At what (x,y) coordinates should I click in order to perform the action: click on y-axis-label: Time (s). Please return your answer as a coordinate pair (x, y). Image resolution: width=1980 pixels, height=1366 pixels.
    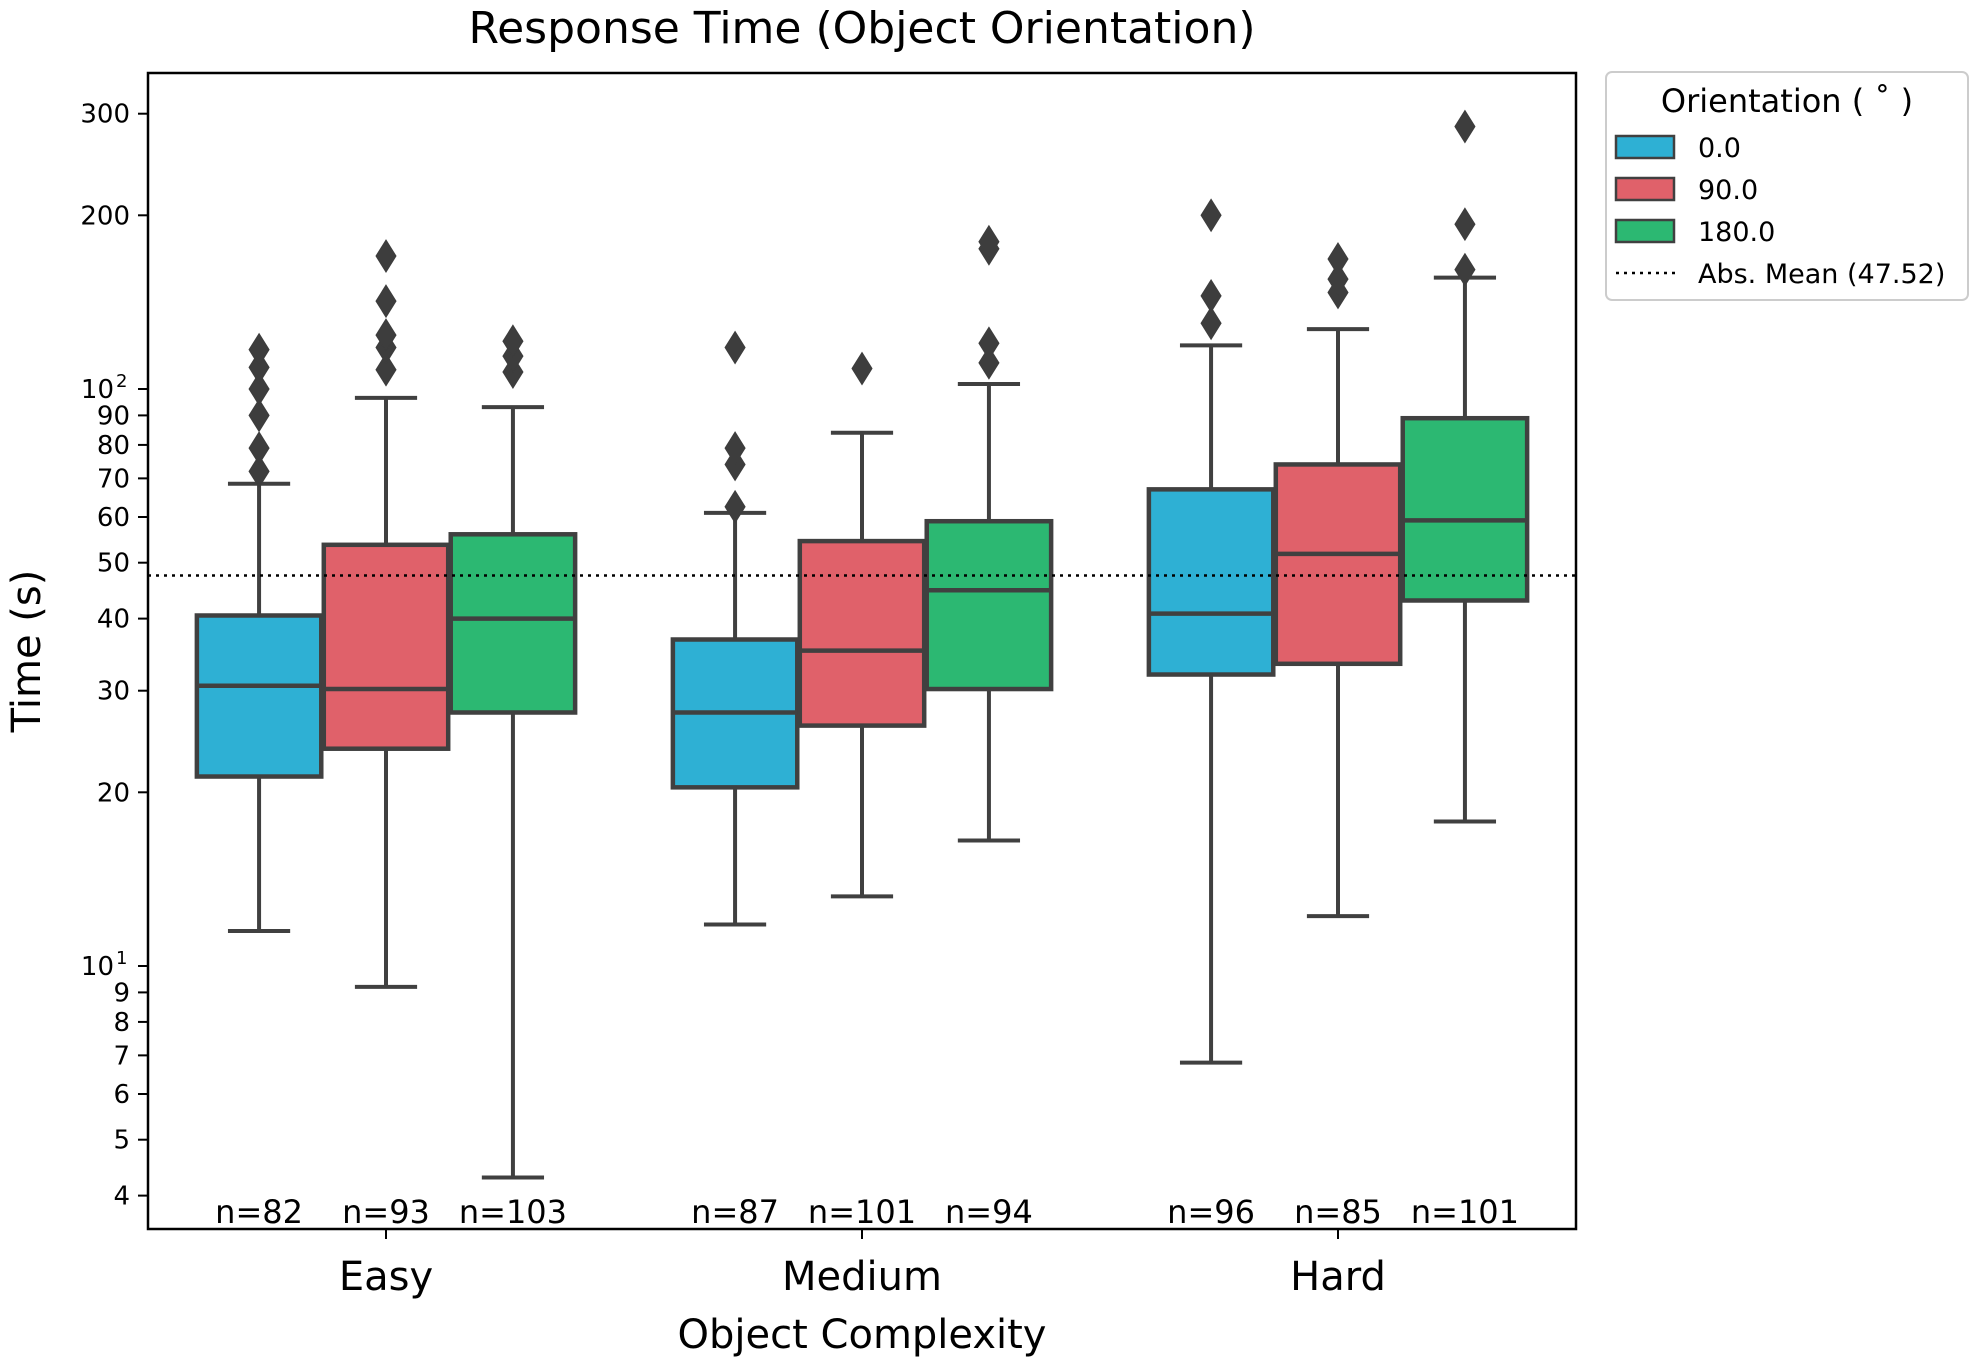
    Looking at the image, I should click on (27, 652).